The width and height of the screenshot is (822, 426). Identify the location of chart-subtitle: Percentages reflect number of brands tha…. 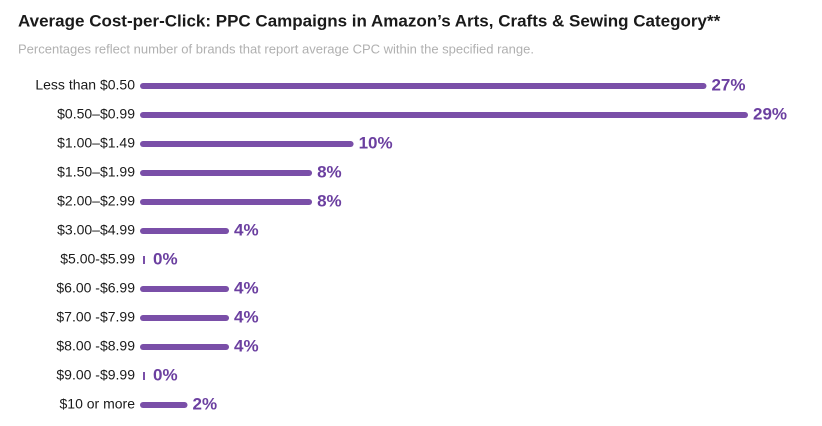
(276, 48).